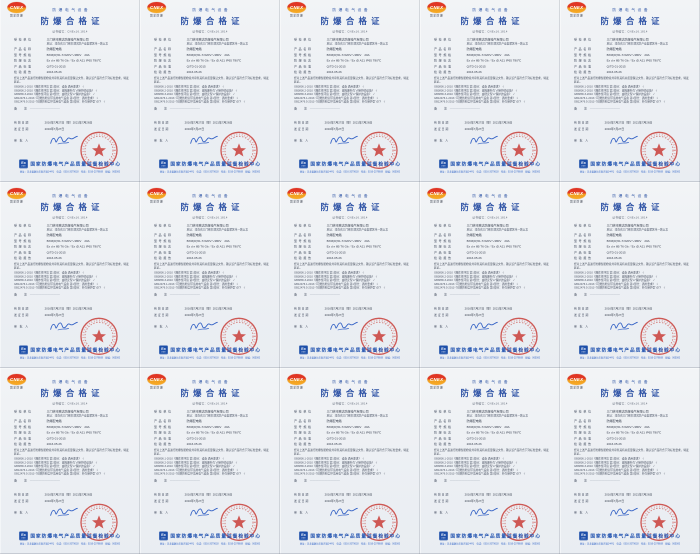 The image size is (700, 554). I want to click on issue-date-label: 发证日期, so click(302, 501).